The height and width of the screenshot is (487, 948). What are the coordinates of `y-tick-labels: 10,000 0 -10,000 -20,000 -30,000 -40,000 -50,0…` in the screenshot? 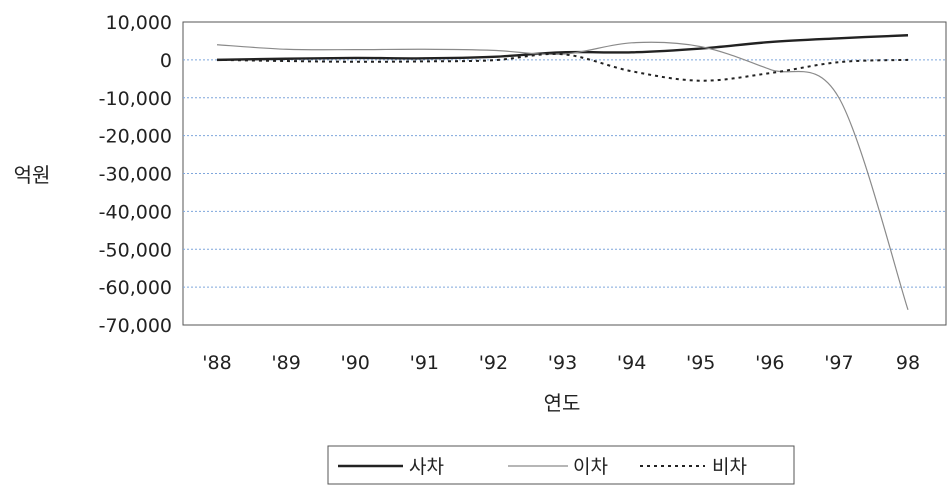 It's located at (135, 174).